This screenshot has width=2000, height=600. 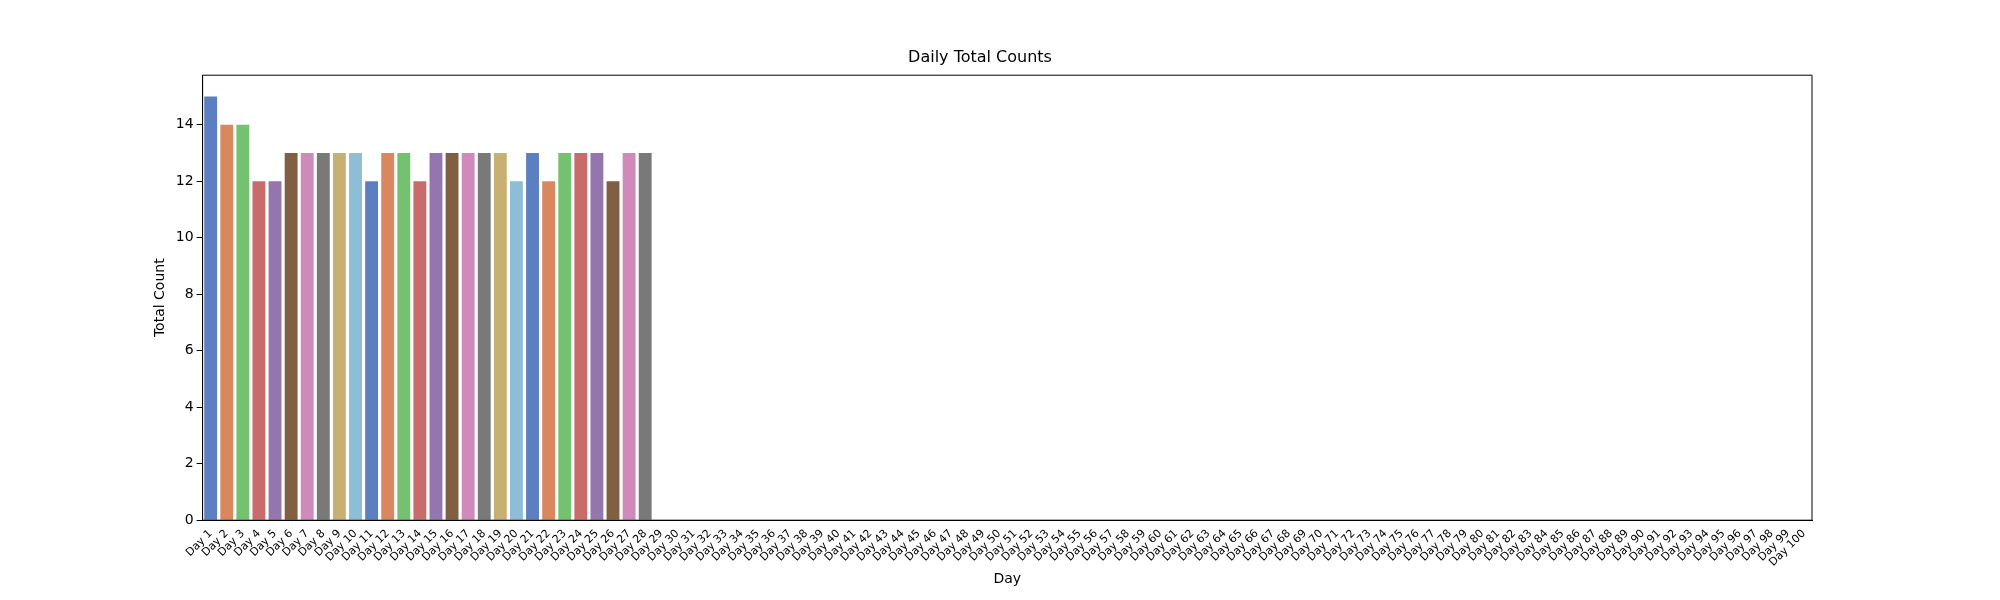 What do you see at coordinates (184, 236) in the screenshot?
I see `y-tick-label: 10` at bounding box center [184, 236].